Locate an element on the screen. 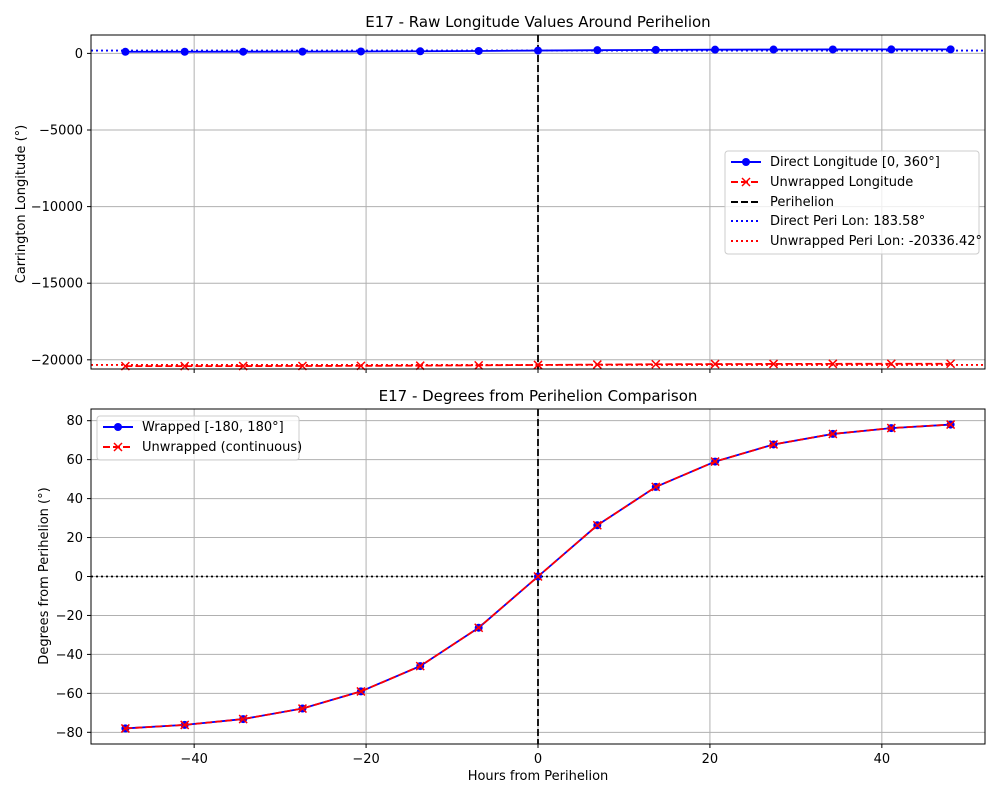 The image size is (1000, 800). bottom-x-axis-label: Hours from Perihelion is located at coordinates (538, 776).